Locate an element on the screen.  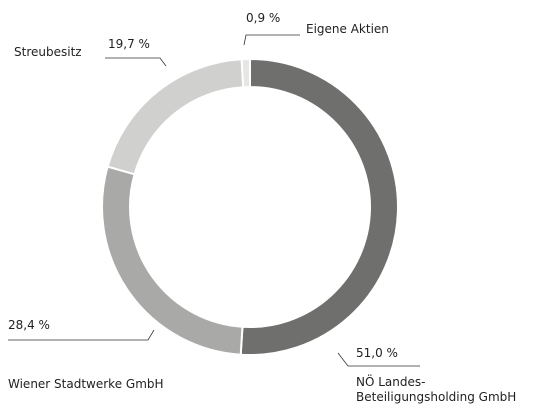
value-label: 51,0 % is located at coordinates (377, 353).